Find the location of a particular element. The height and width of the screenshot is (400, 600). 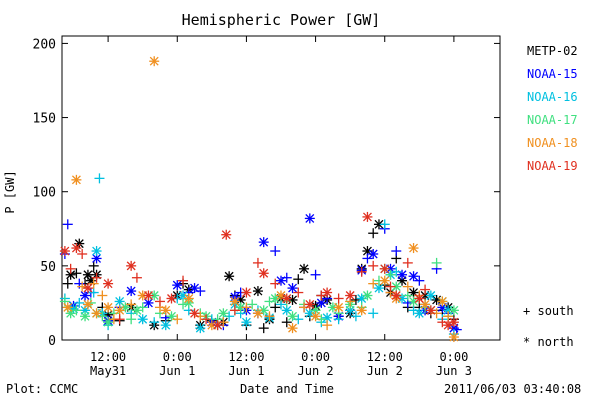

plot-timestamp: 2011/06/03 03:40:08 is located at coordinates (513, 389).